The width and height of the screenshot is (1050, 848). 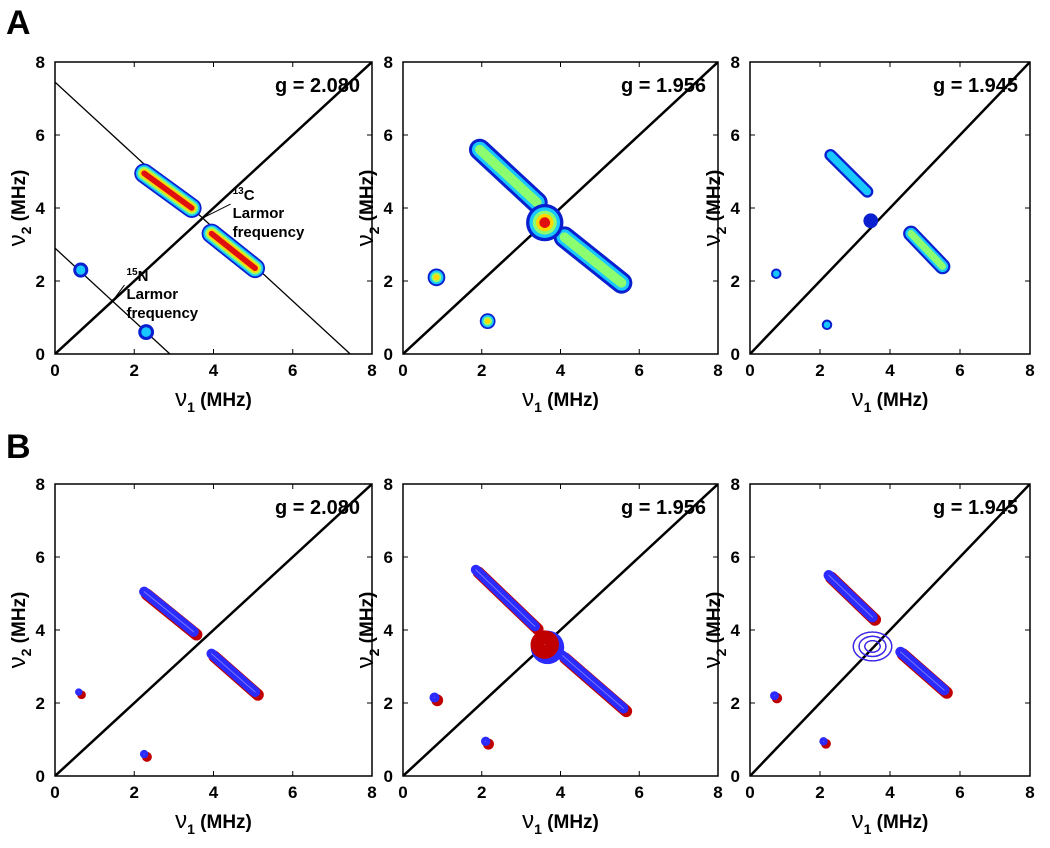 What do you see at coordinates (216, 211) in the screenshot?
I see `leader-line` at bounding box center [216, 211].